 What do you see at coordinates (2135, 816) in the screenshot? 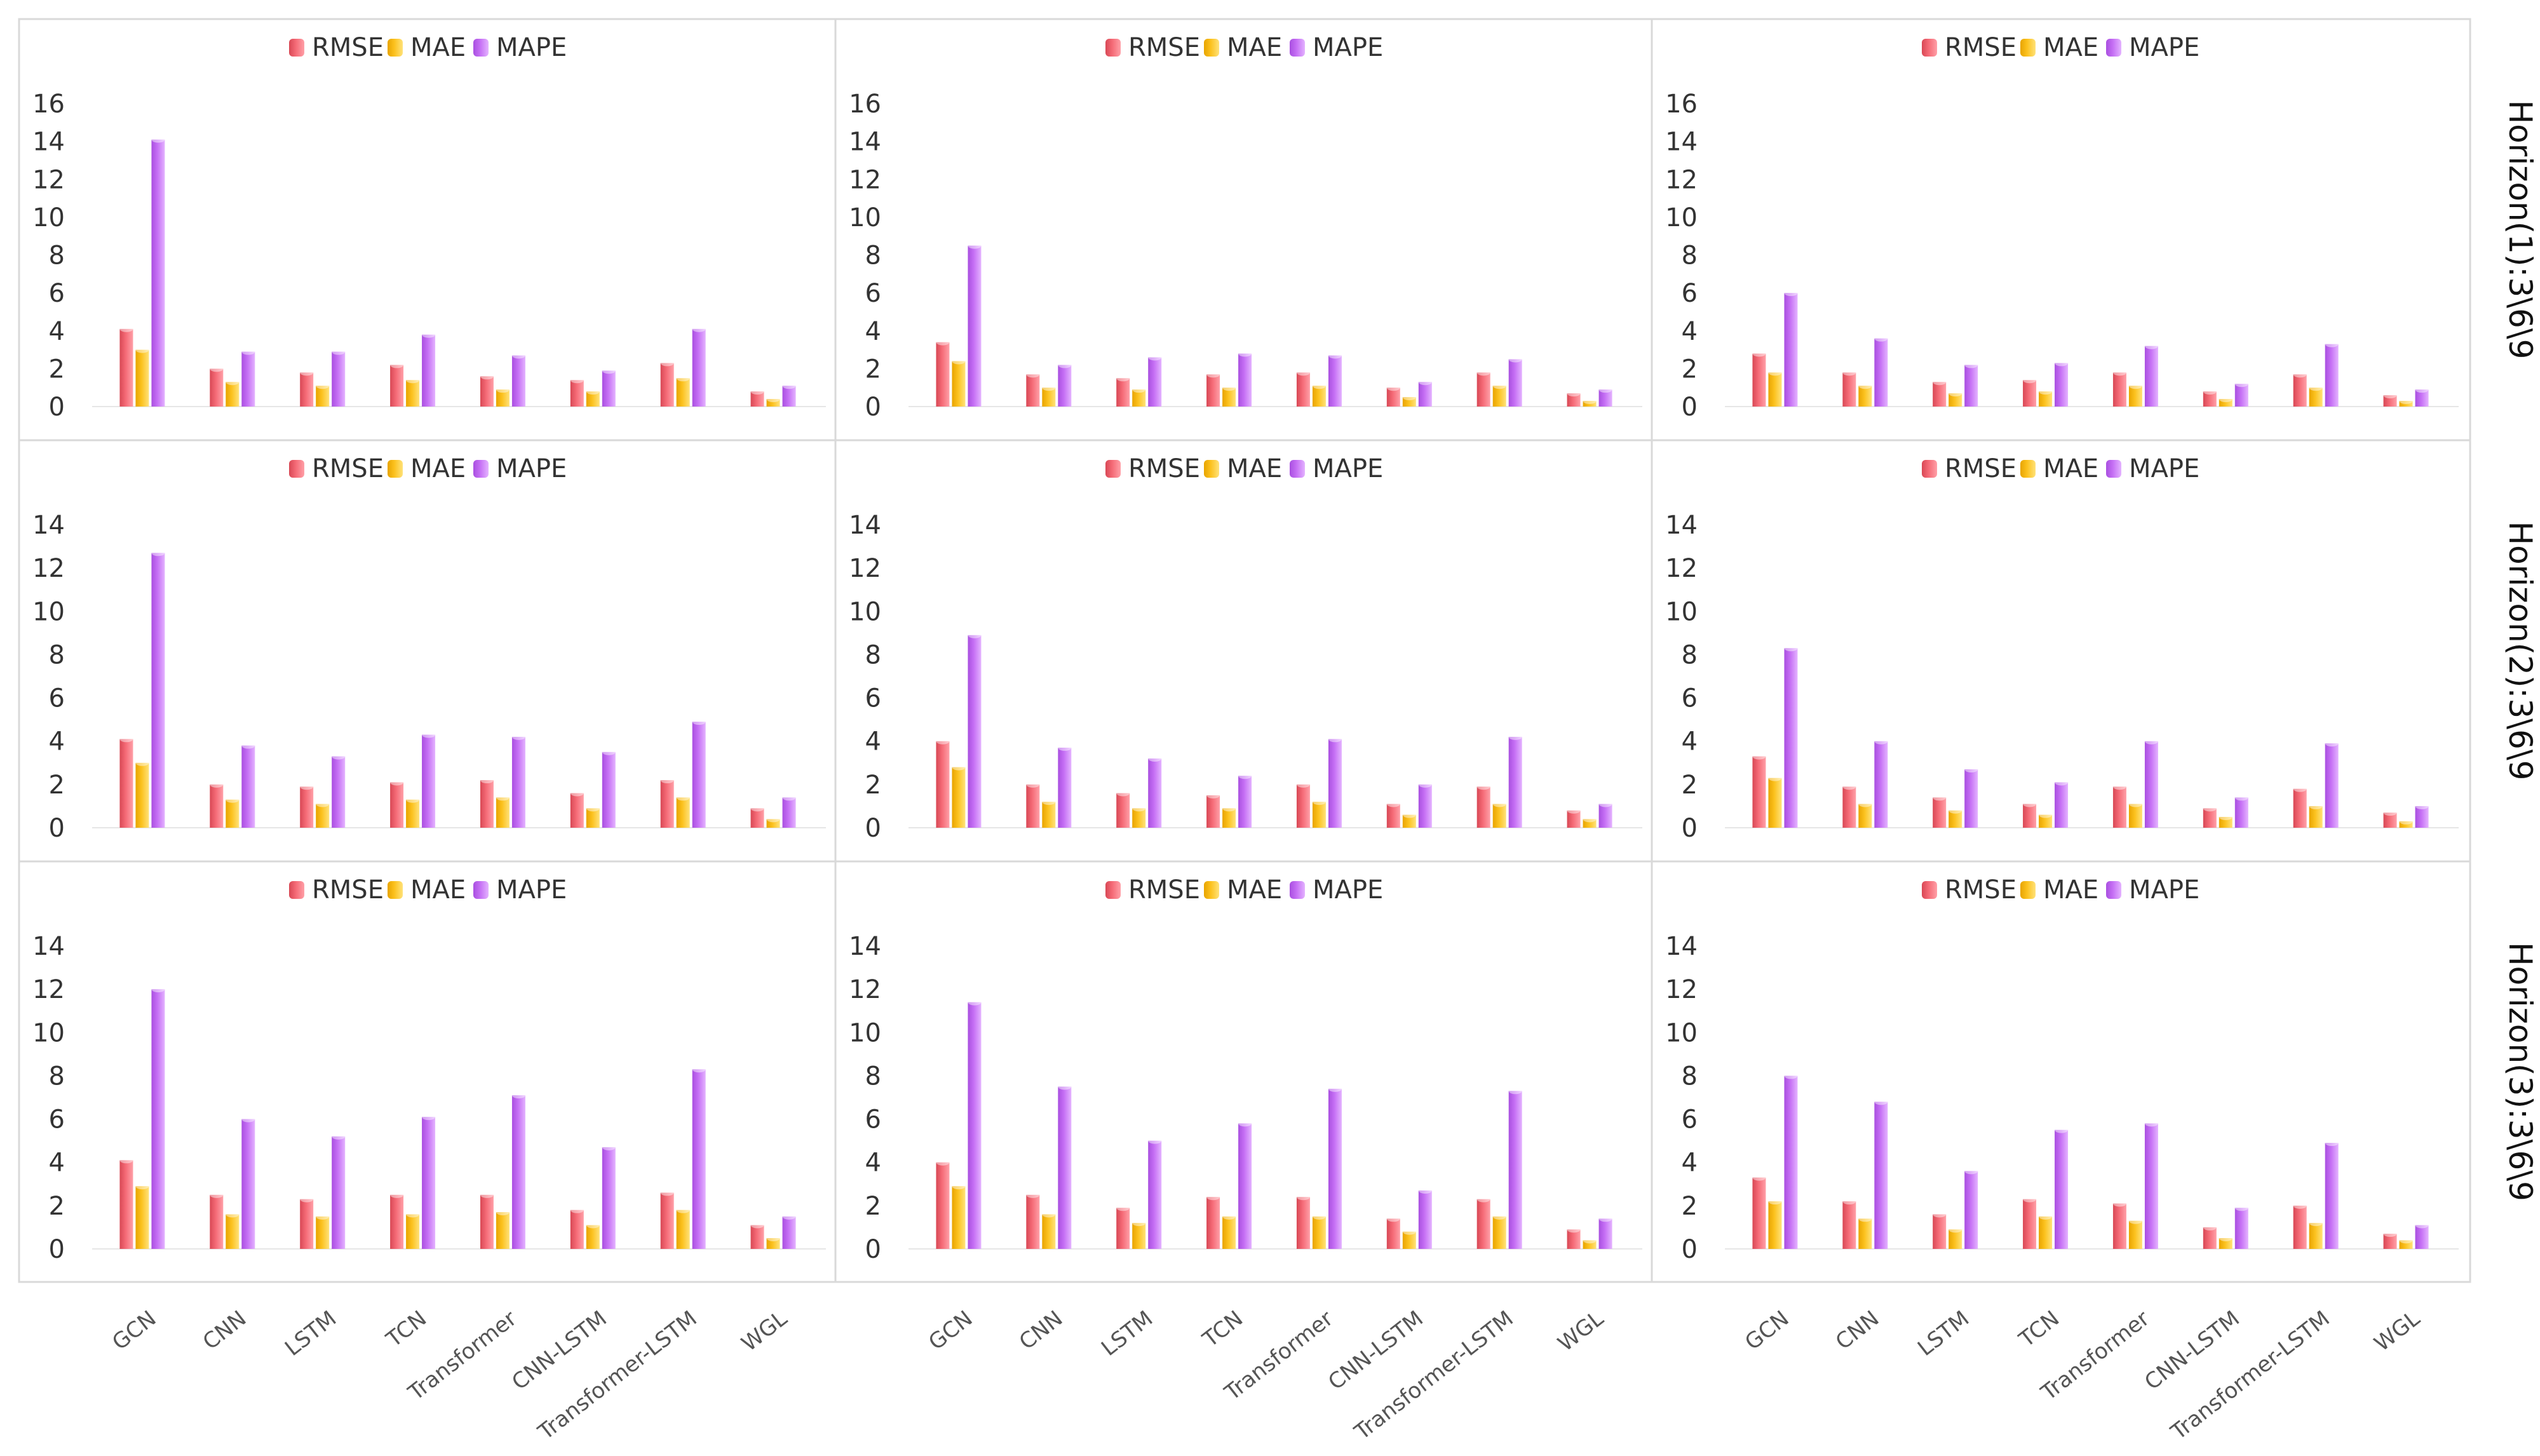
I see `bar-mae-transformer` at bounding box center [2135, 816].